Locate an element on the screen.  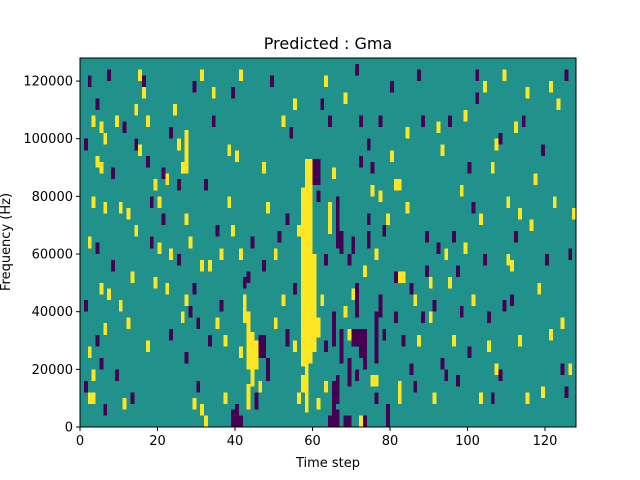
x-axis-label: Time step is located at coordinates (327, 463).